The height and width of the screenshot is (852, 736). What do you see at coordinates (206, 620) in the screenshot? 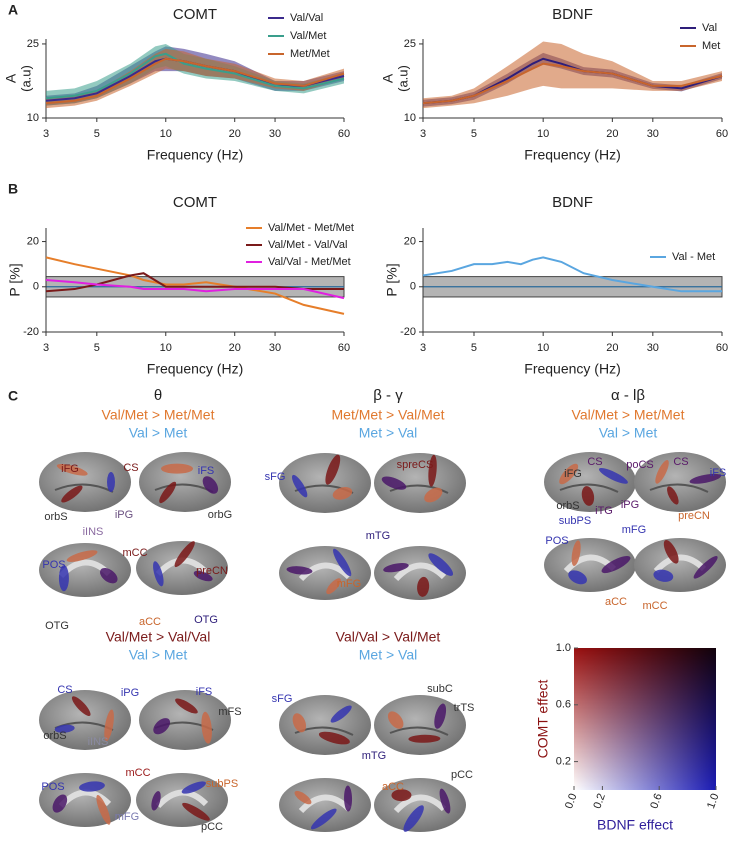
I see `region-label: OTG` at bounding box center [206, 620].